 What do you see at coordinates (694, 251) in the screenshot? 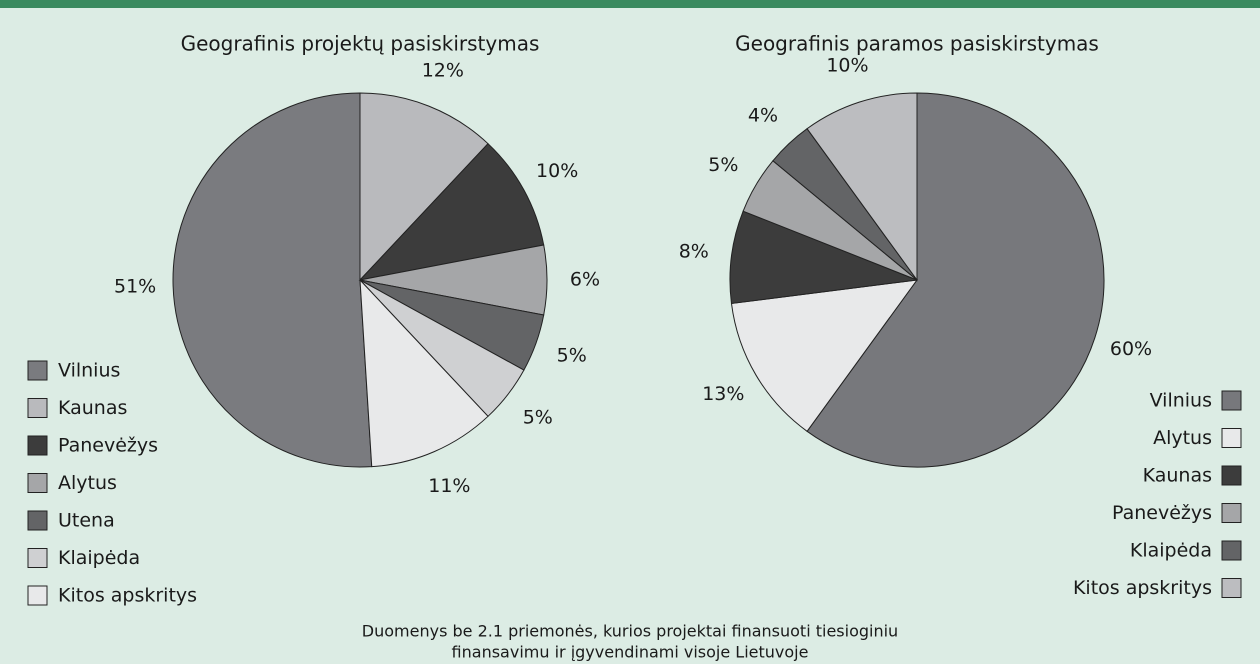
I see `slice-label: 8%` at bounding box center [694, 251].